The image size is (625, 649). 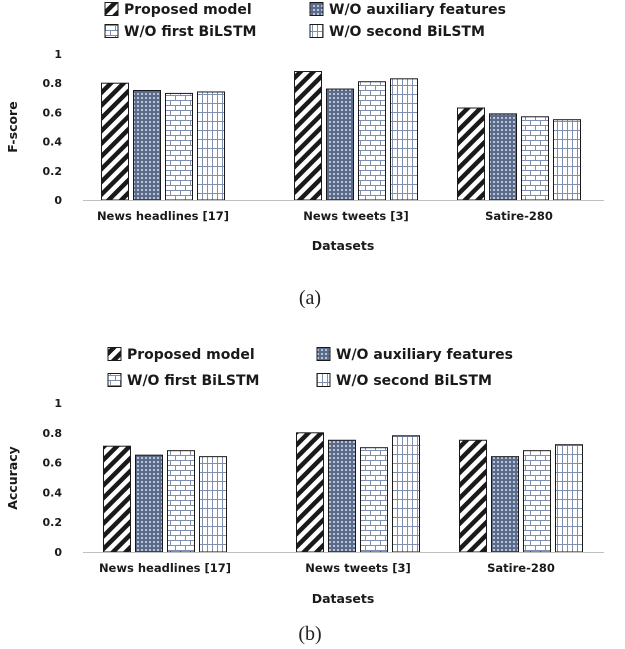 What do you see at coordinates (310, 298) in the screenshot?
I see `figure-caption: (a)` at bounding box center [310, 298].